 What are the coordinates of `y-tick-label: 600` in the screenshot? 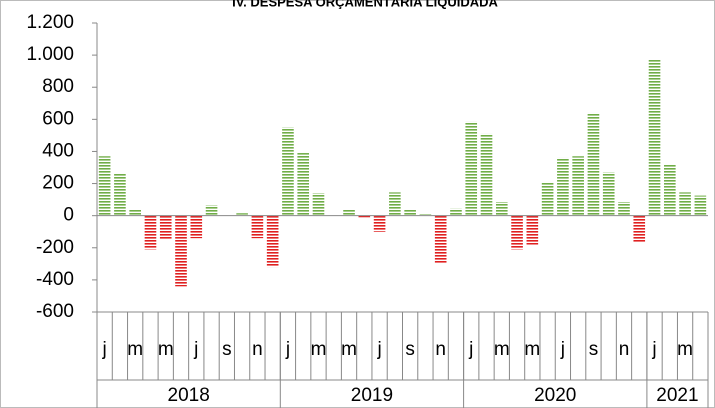 It's located at (58, 118).